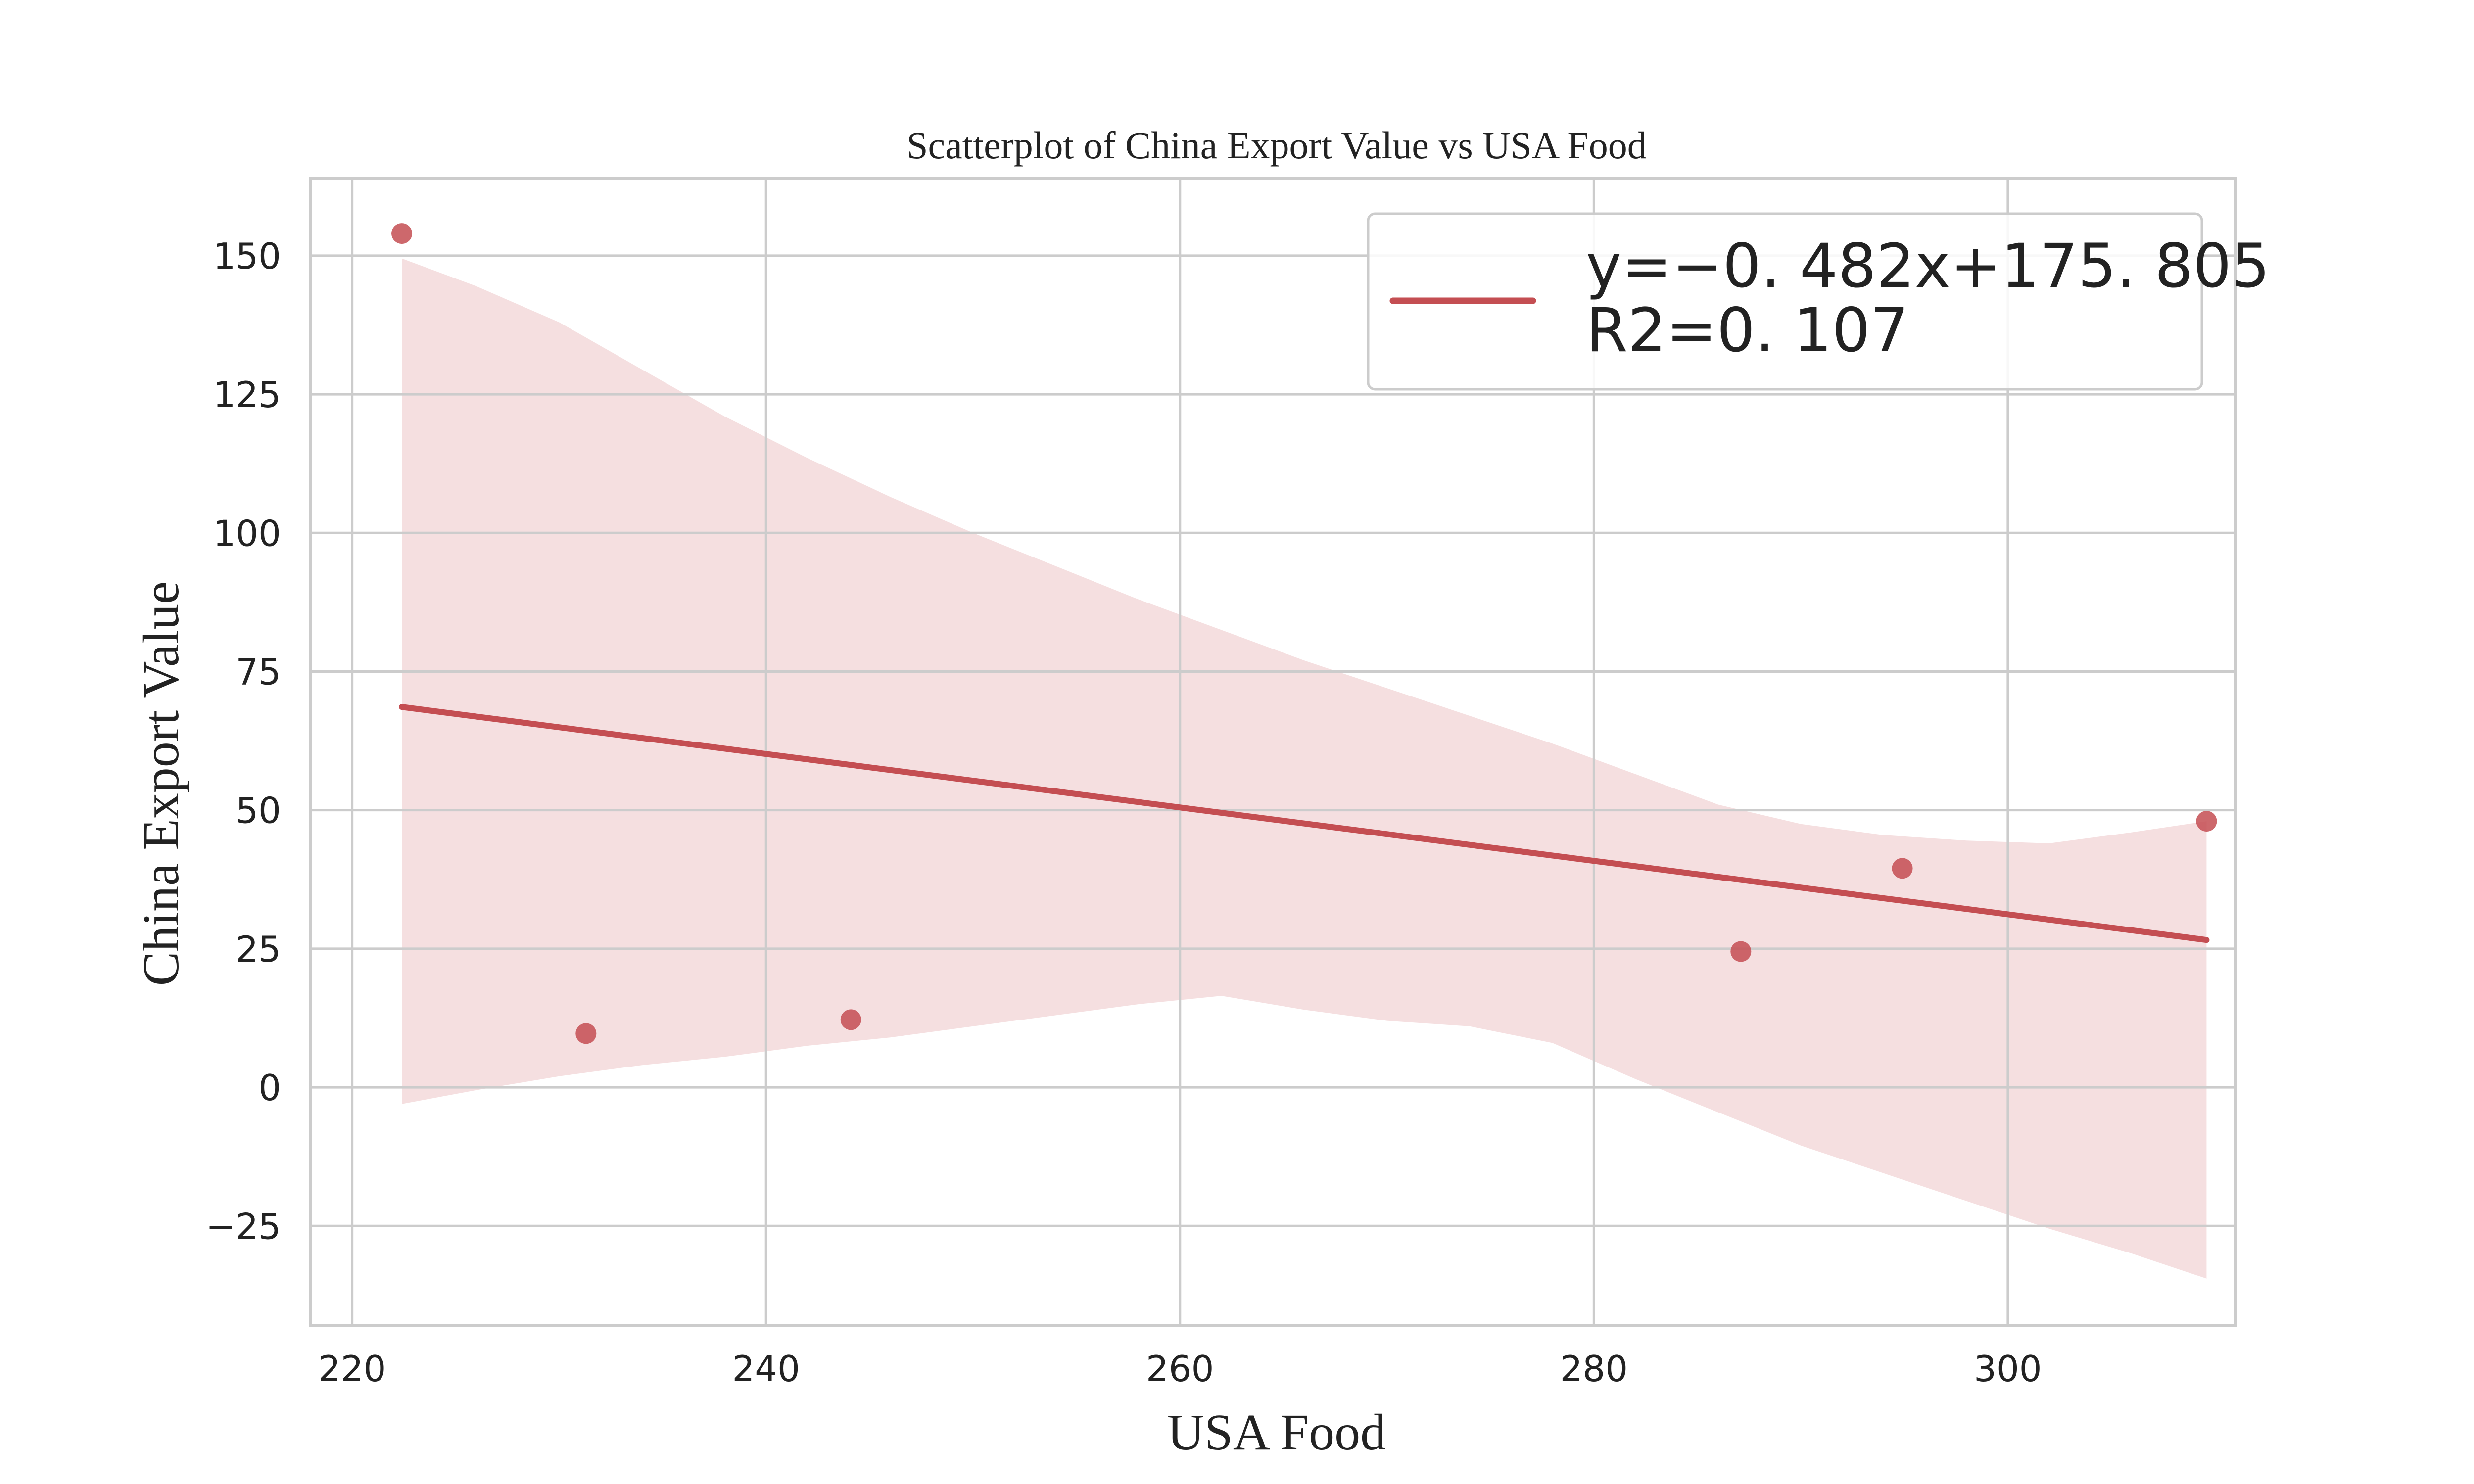  What do you see at coordinates (259, 949) in the screenshot?
I see `y-tick-label: 25` at bounding box center [259, 949].